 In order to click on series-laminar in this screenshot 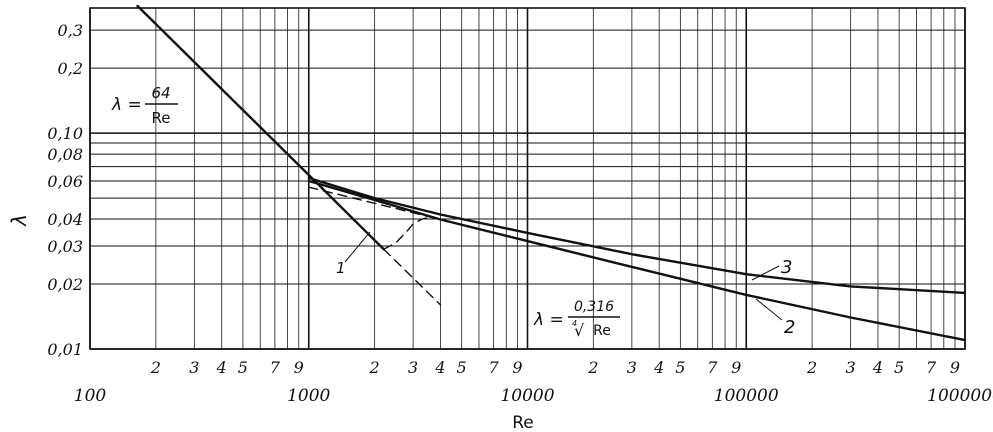, I will do `click(260, 127)`.